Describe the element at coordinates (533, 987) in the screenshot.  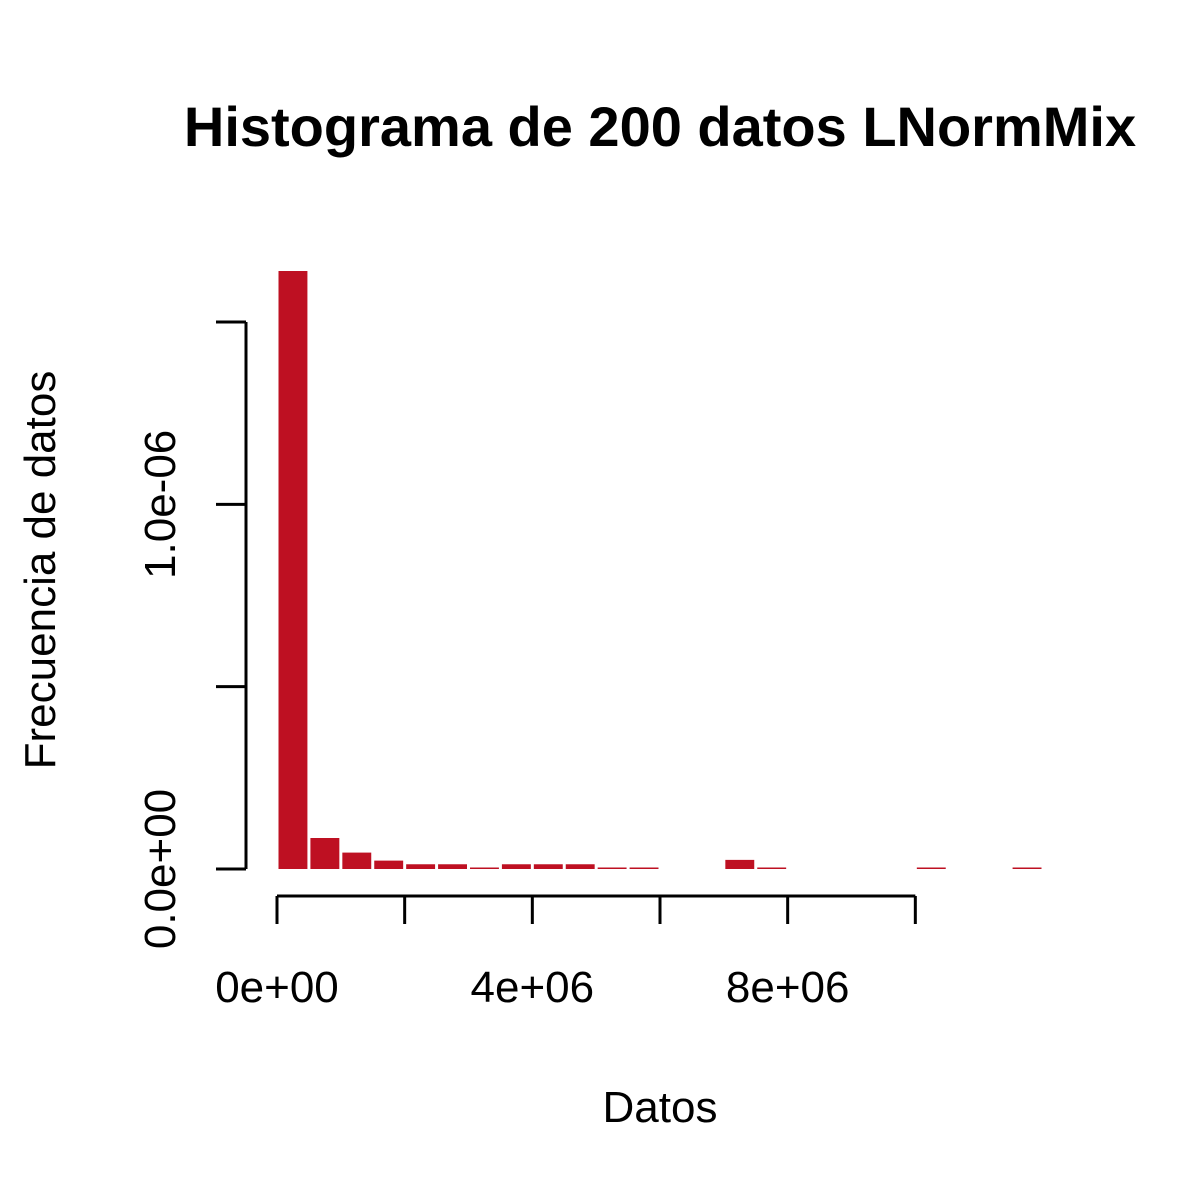
I see `x-tick-label: 4e+06` at that location.